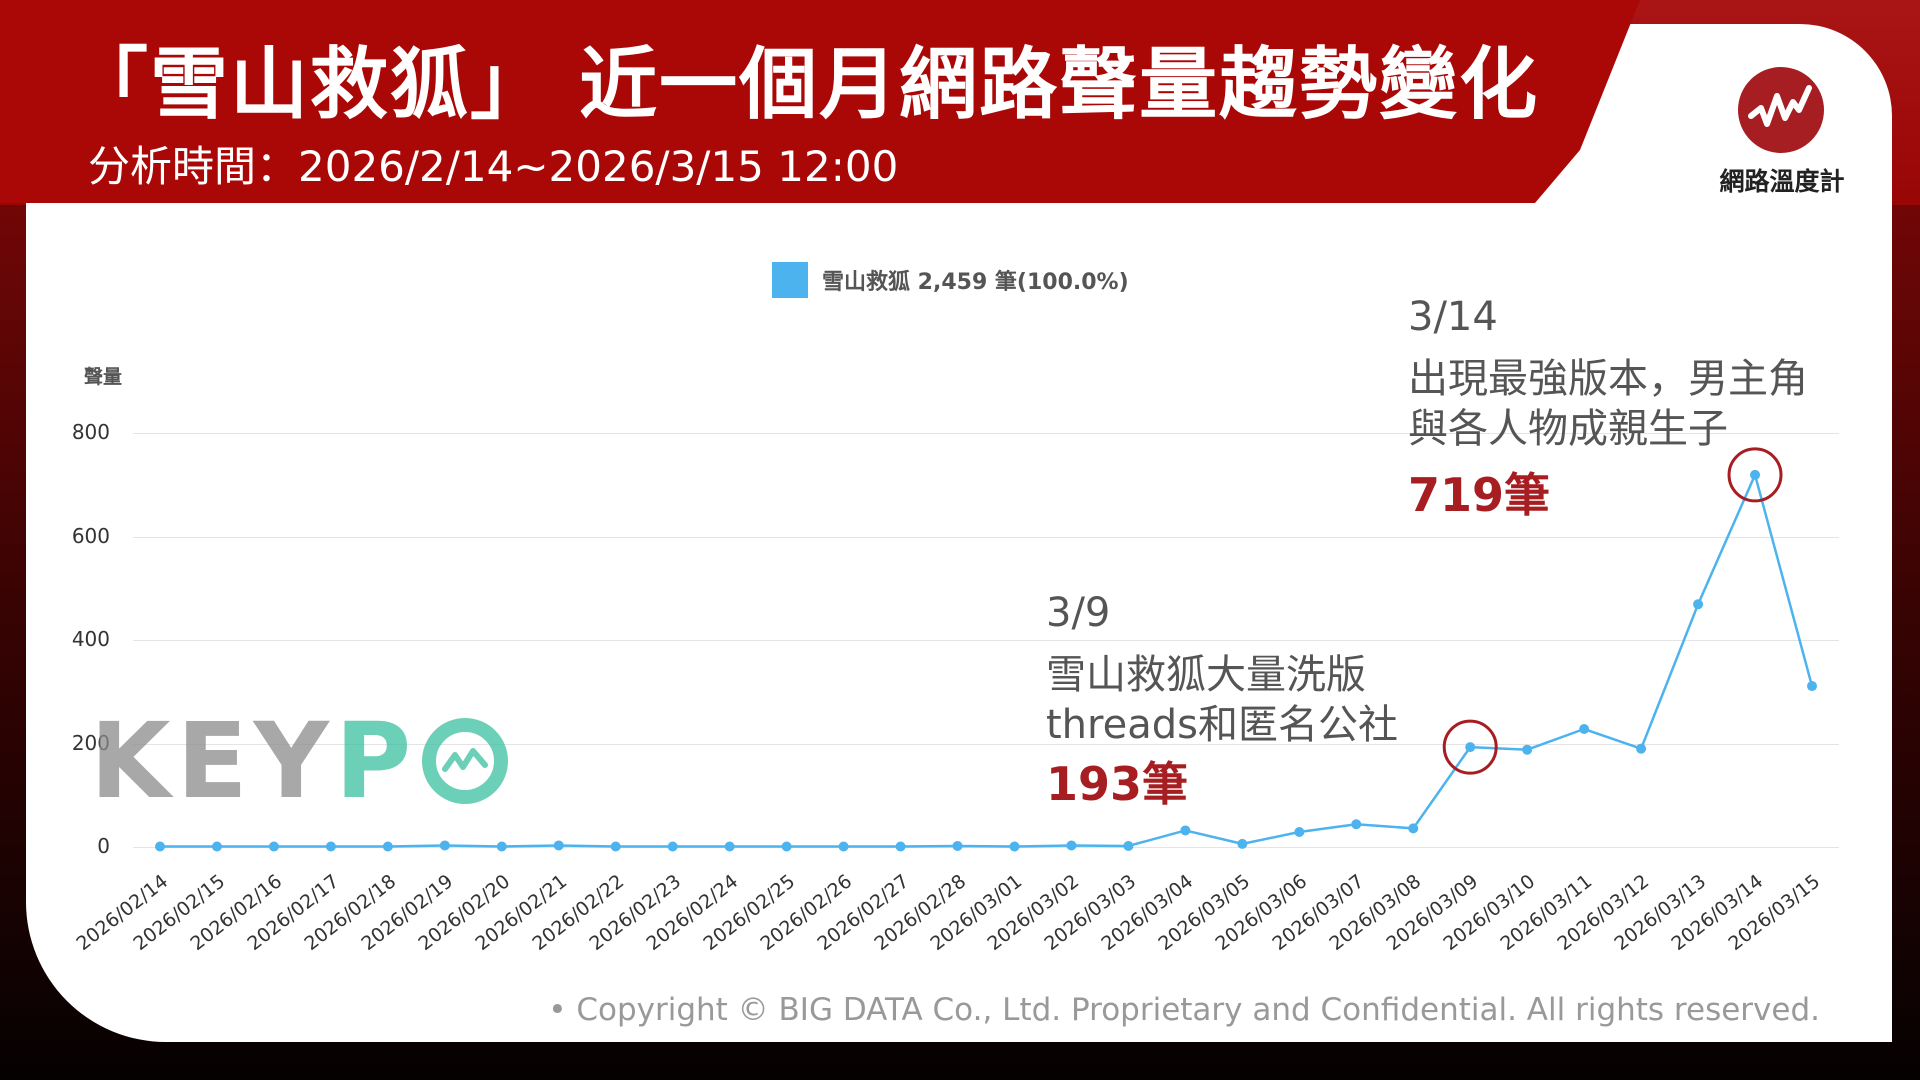 The width and height of the screenshot is (1920, 1080). I want to click on chart-legend: 雪山救狐 2,459 筆(100.0%), so click(950, 280).